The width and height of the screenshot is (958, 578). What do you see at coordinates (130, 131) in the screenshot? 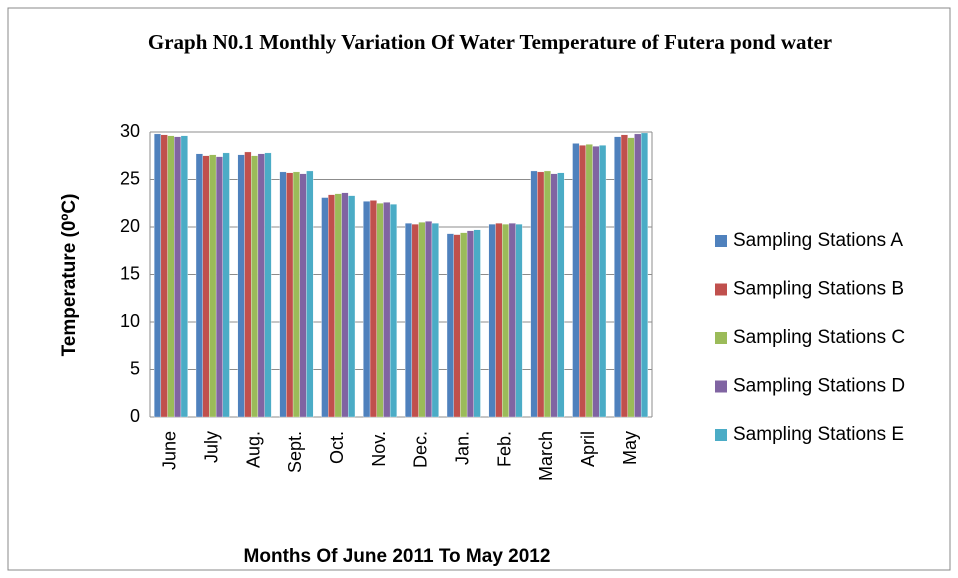
I see `y-tick-label: 30` at bounding box center [130, 131].